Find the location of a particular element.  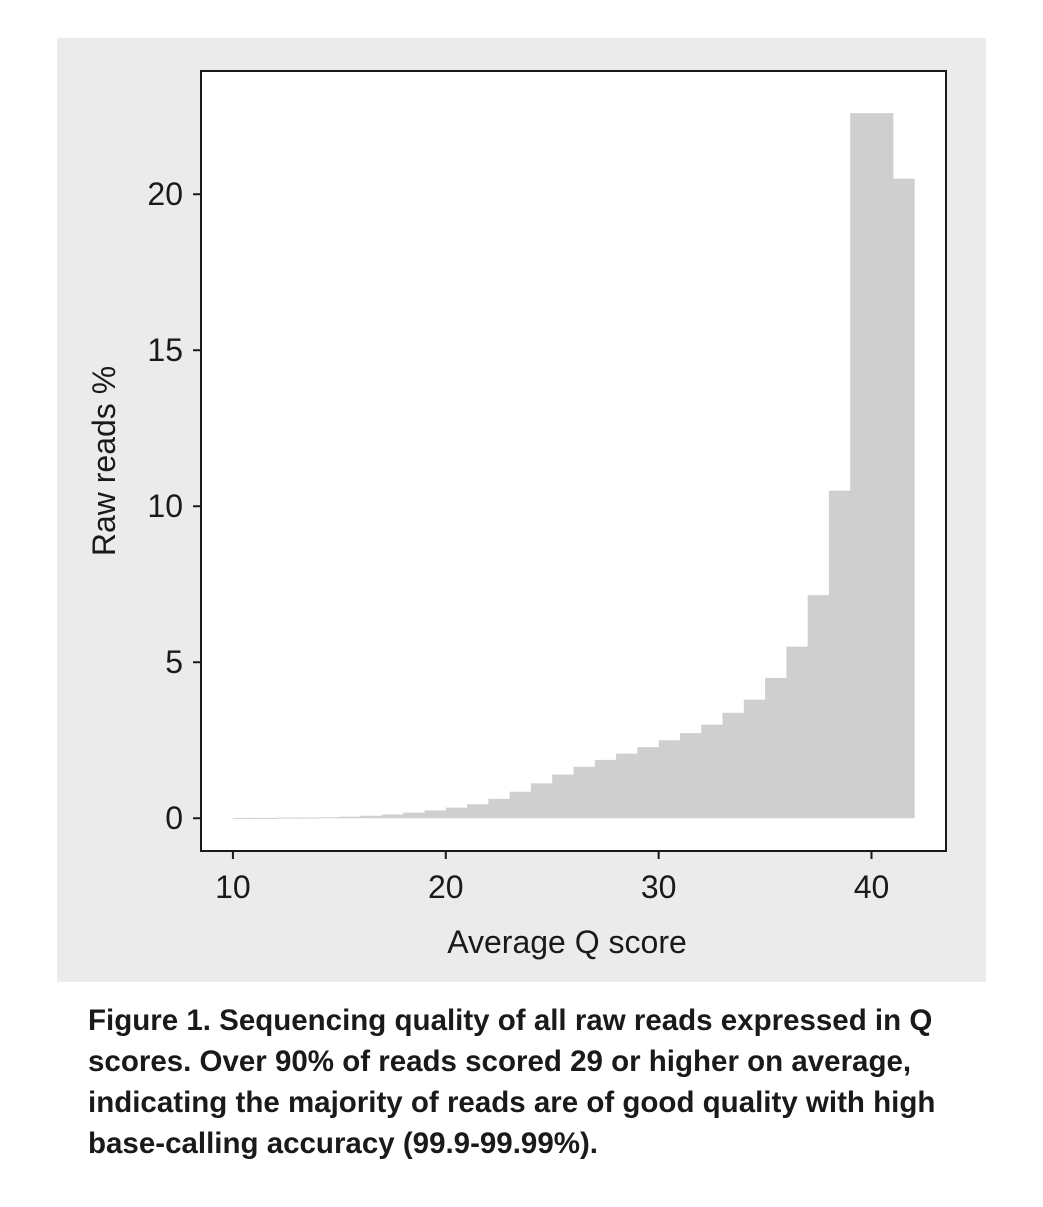

y-tick-label: 15 is located at coordinates (165, 350).